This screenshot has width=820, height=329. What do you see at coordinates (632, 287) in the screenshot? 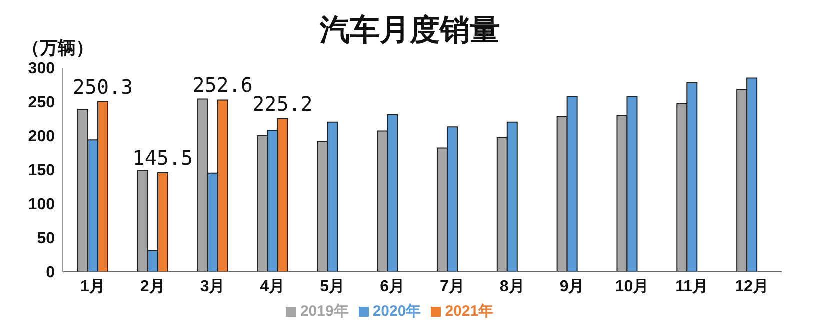
I see `x-tick-label: 10月` at bounding box center [632, 287].